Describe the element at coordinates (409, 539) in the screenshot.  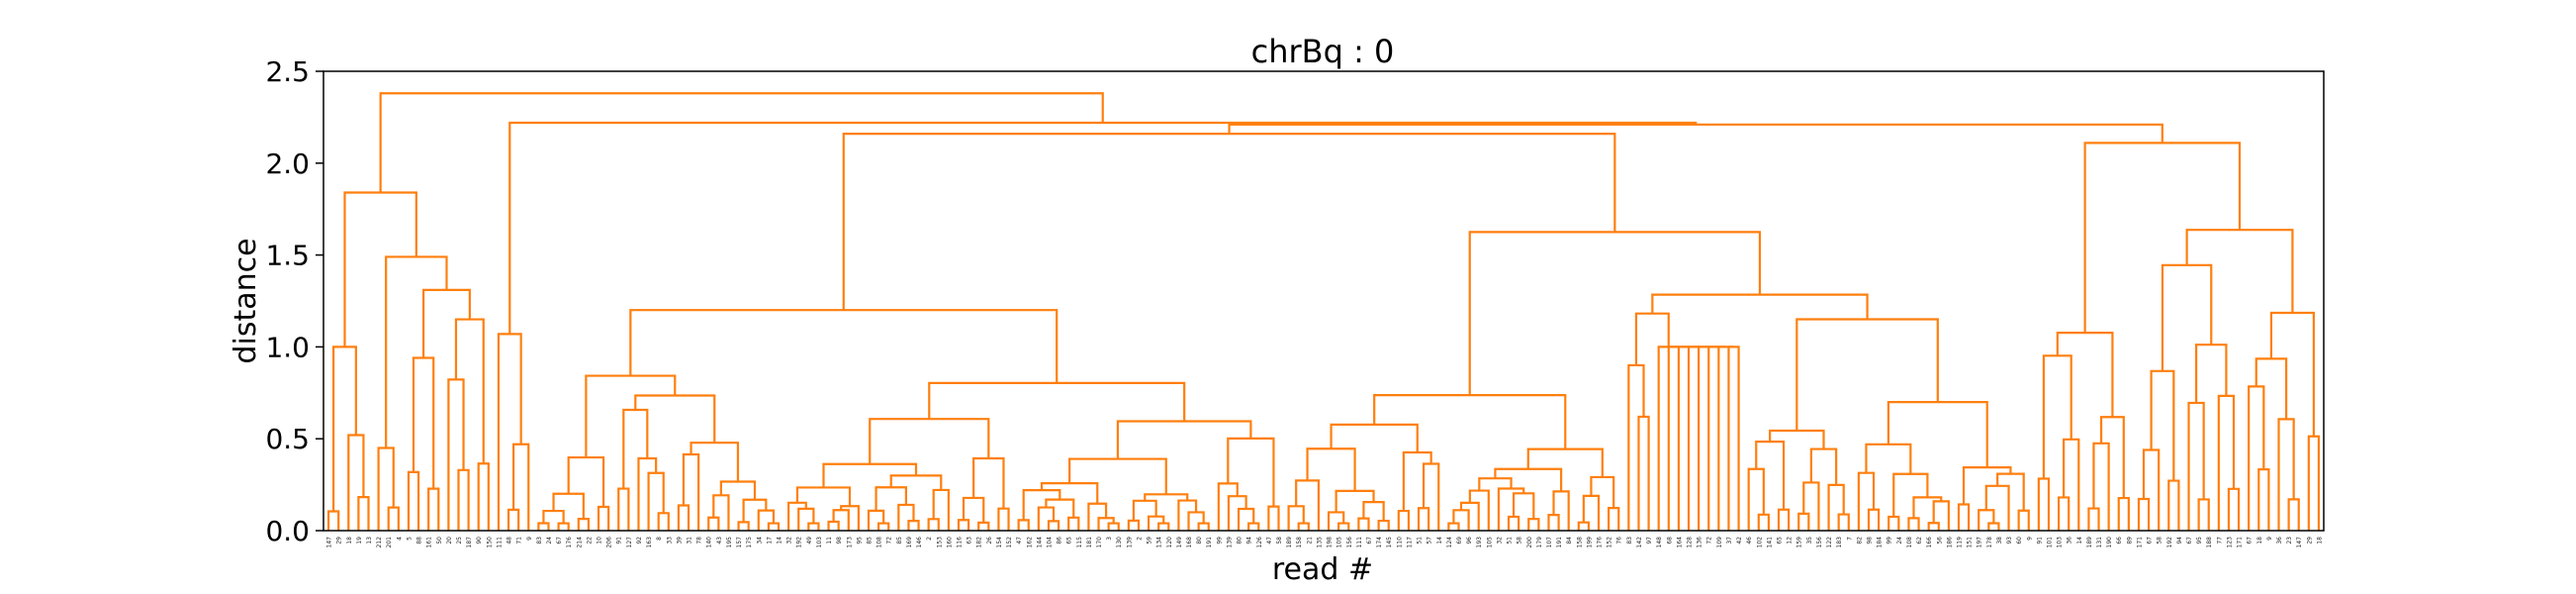
I see `leaf-label: 5` at that location.